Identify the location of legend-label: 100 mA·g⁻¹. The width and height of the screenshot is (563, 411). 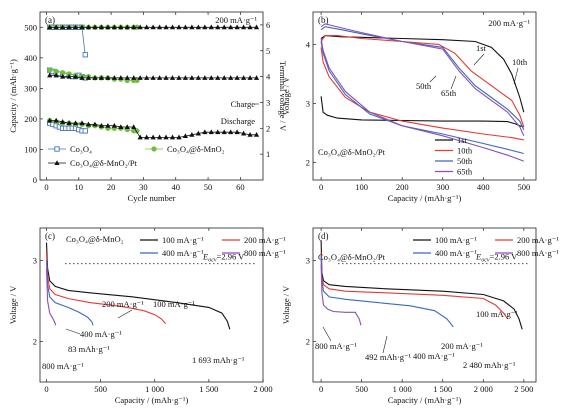
(456, 240).